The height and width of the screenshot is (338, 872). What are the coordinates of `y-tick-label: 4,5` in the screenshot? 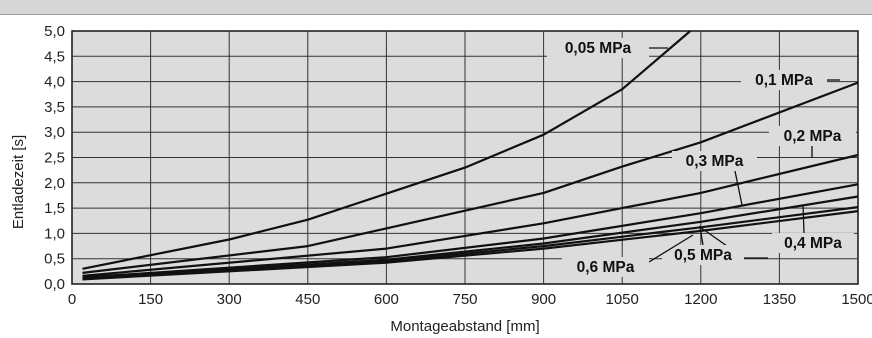 It's located at (54, 56).